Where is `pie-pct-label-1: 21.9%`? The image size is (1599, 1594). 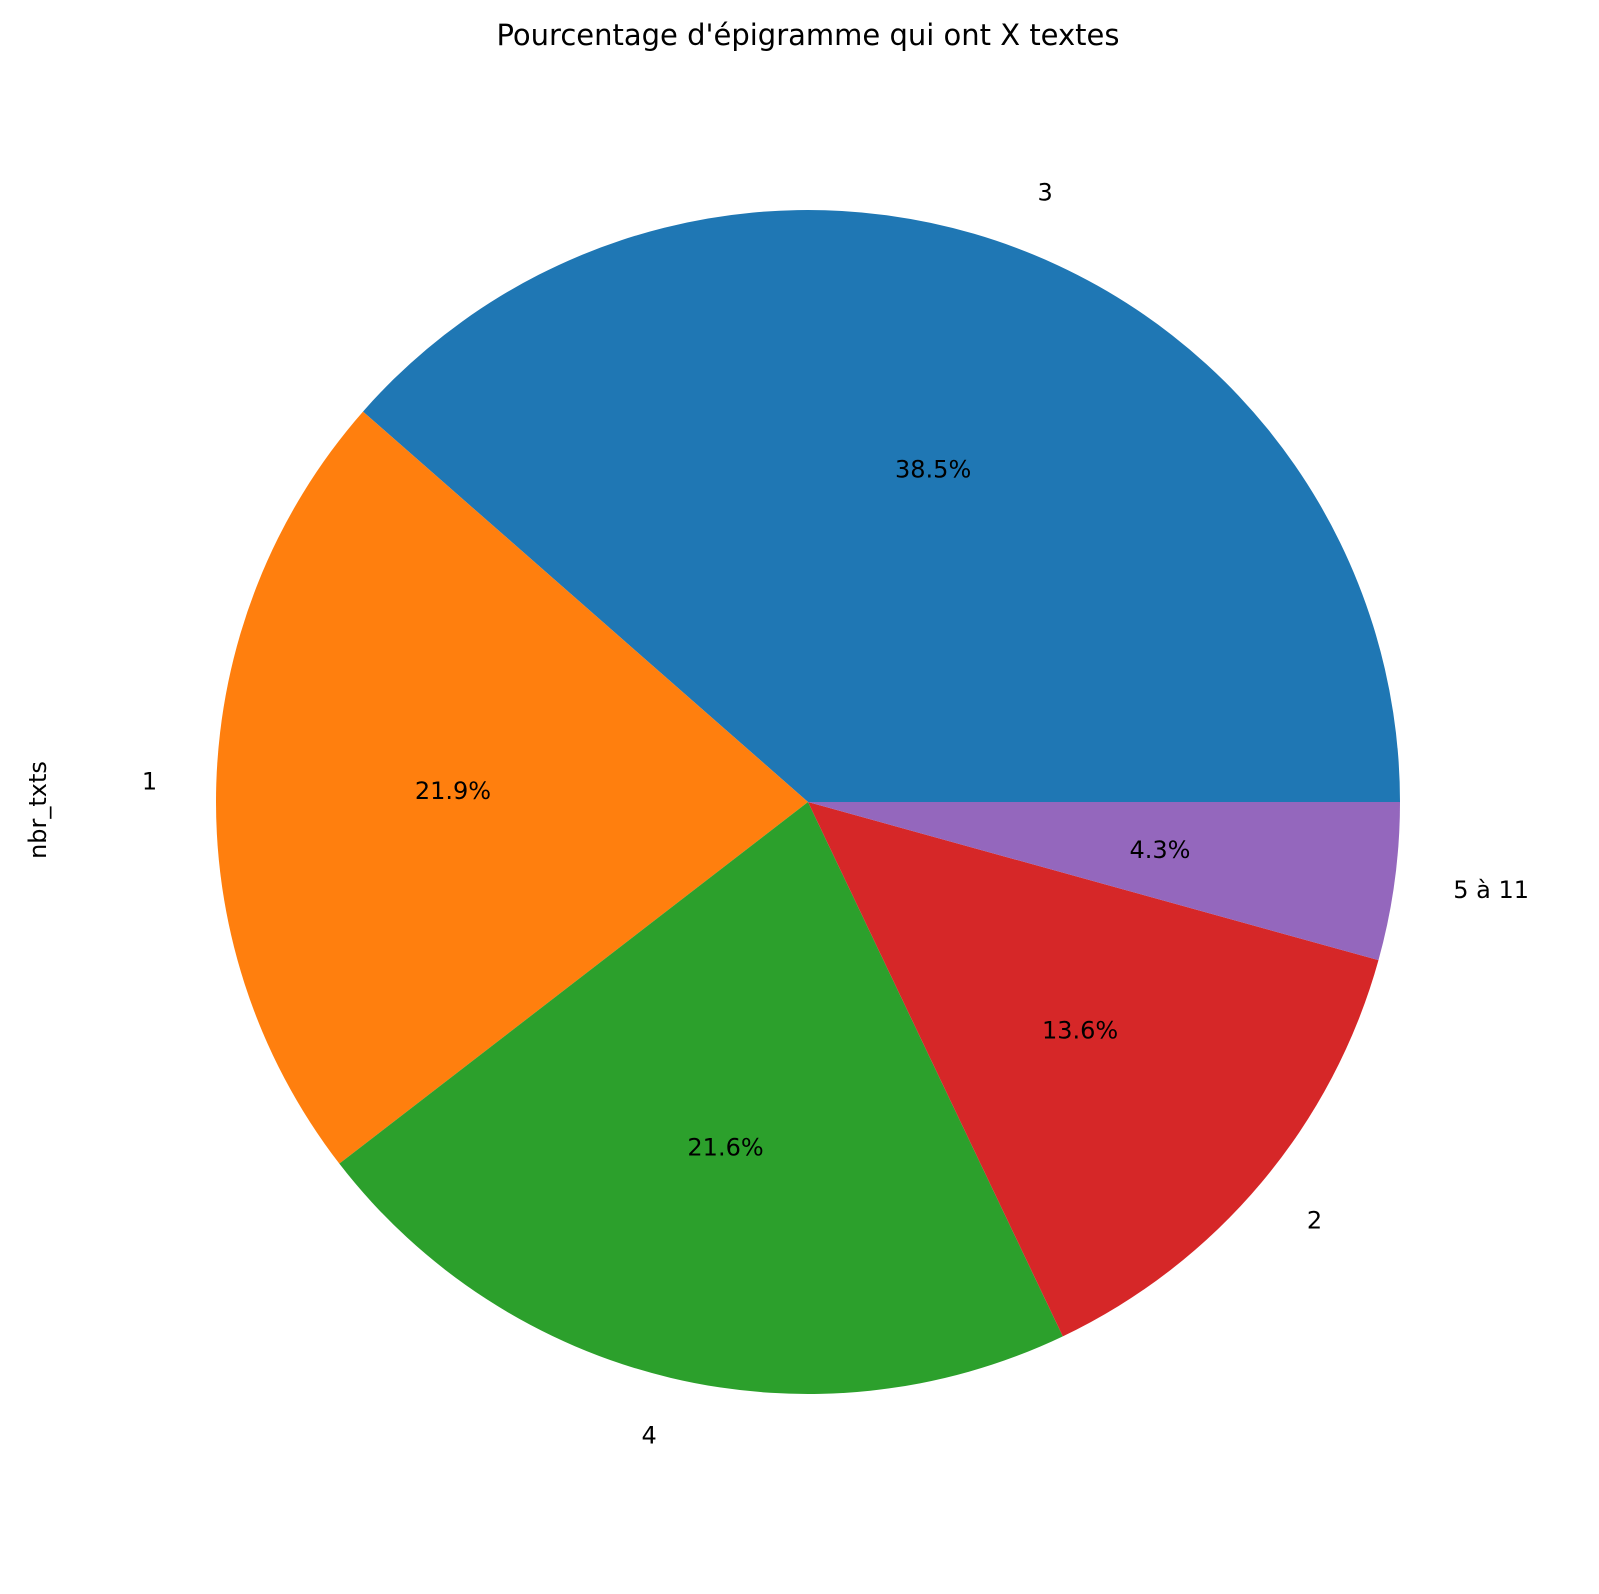
pie-pct-label-1: 21.9% is located at coordinates (453, 791).